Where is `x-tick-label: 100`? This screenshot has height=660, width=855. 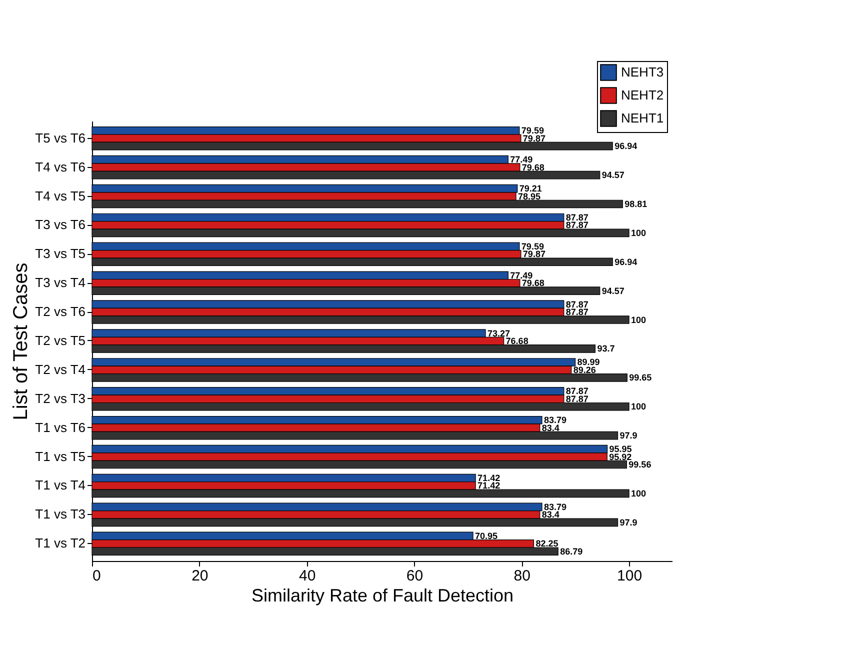
x-tick-label: 100 is located at coordinates (629, 576).